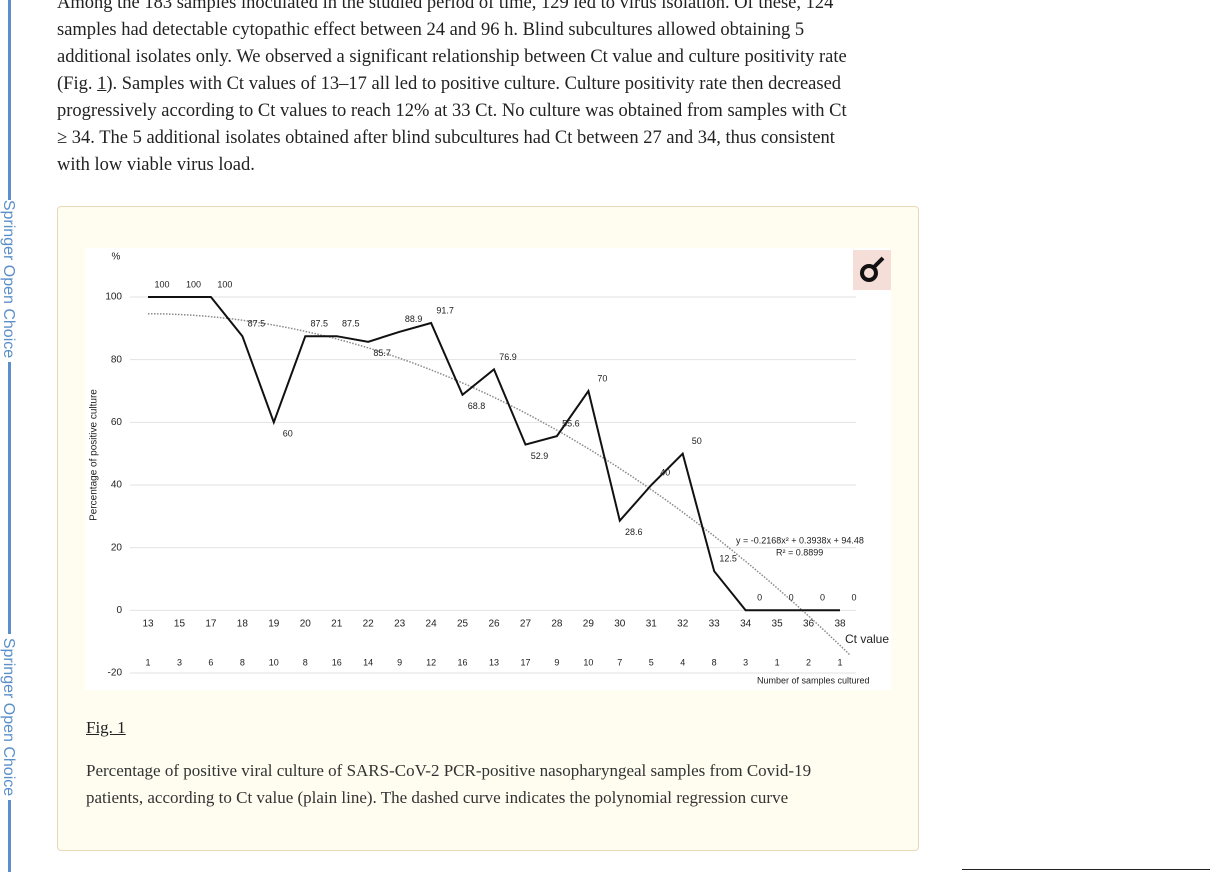  What do you see at coordinates (746, 624) in the screenshot?
I see `x-tick-label: 34` at bounding box center [746, 624].